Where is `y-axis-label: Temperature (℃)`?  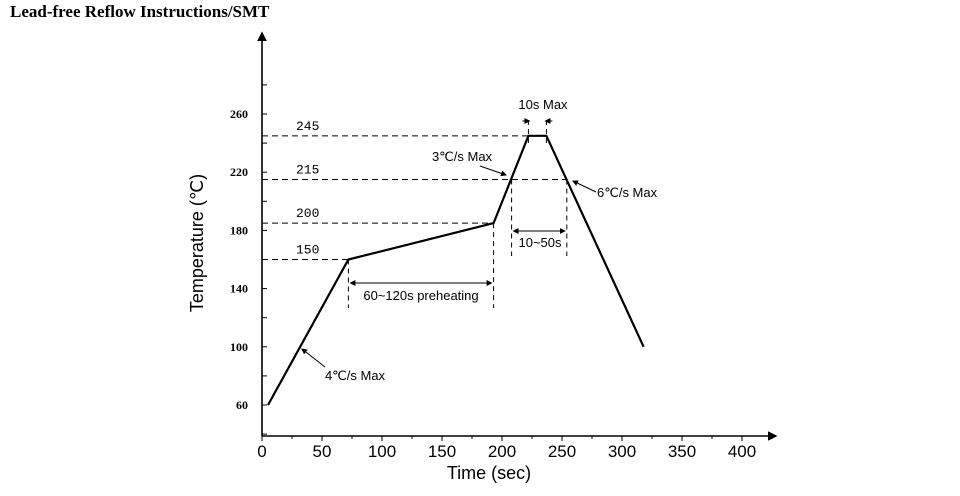
y-axis-label: Temperature (℃) is located at coordinates (197, 243).